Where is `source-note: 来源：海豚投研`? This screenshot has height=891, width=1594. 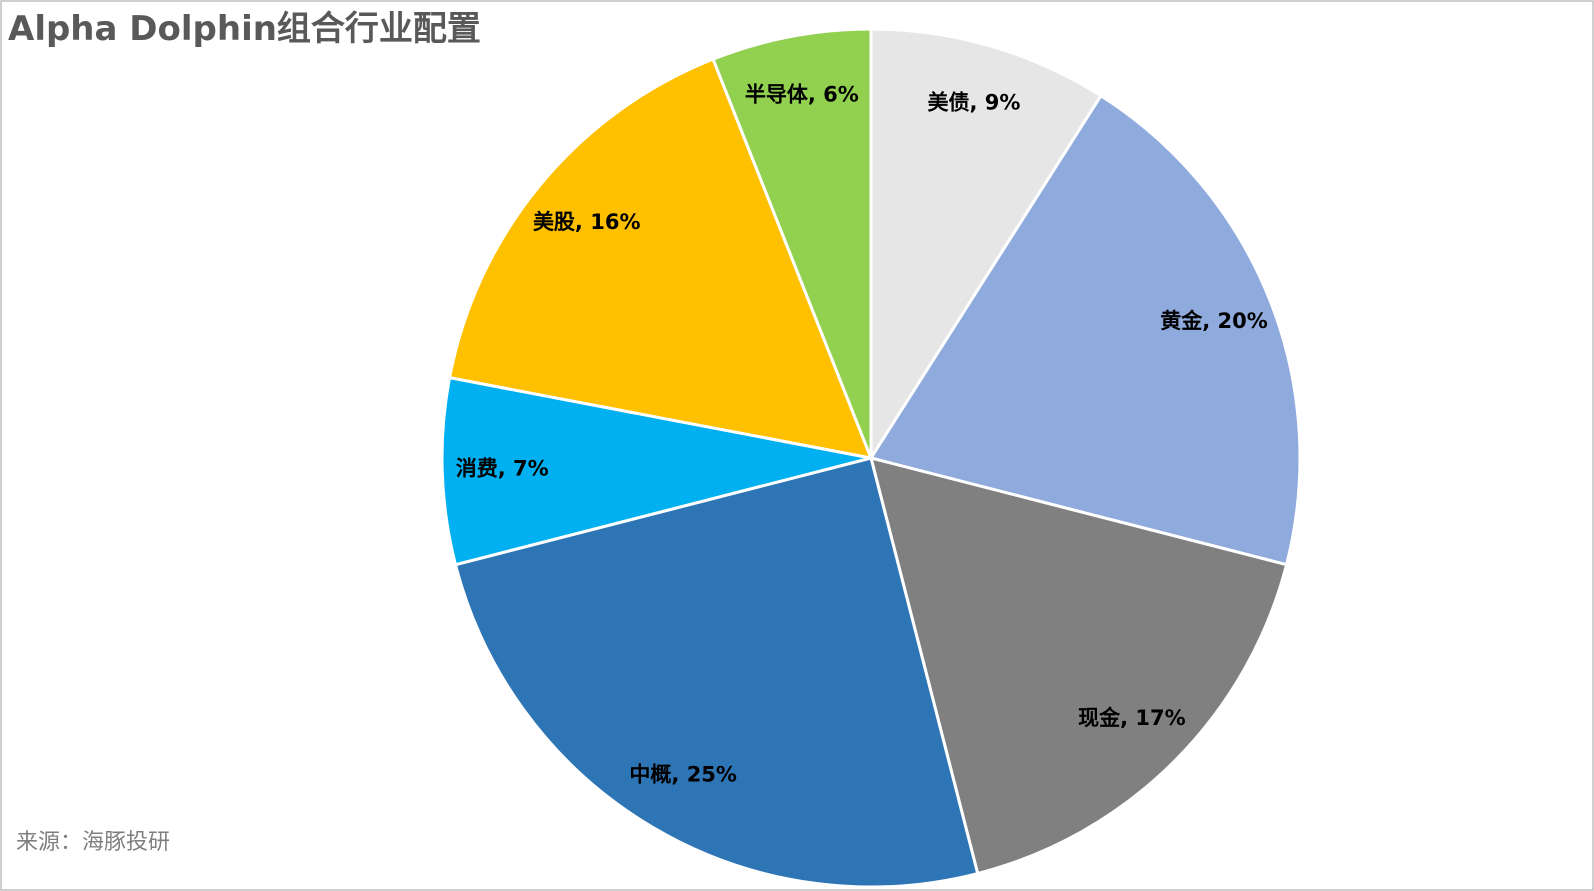
source-note: 来源：海豚投研 is located at coordinates (93, 842).